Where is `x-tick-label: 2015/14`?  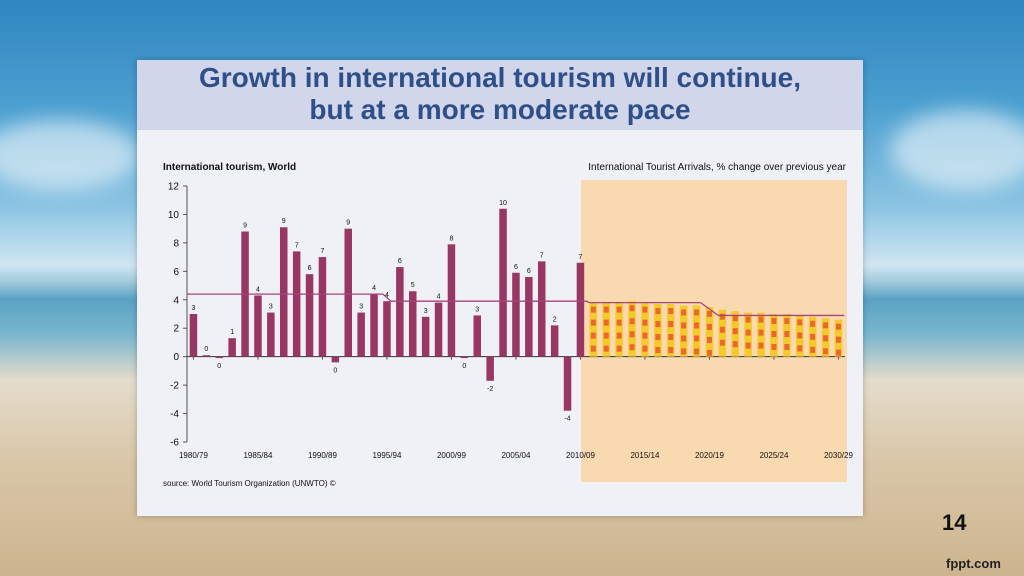
x-tick-label: 2015/14 is located at coordinates (644, 455).